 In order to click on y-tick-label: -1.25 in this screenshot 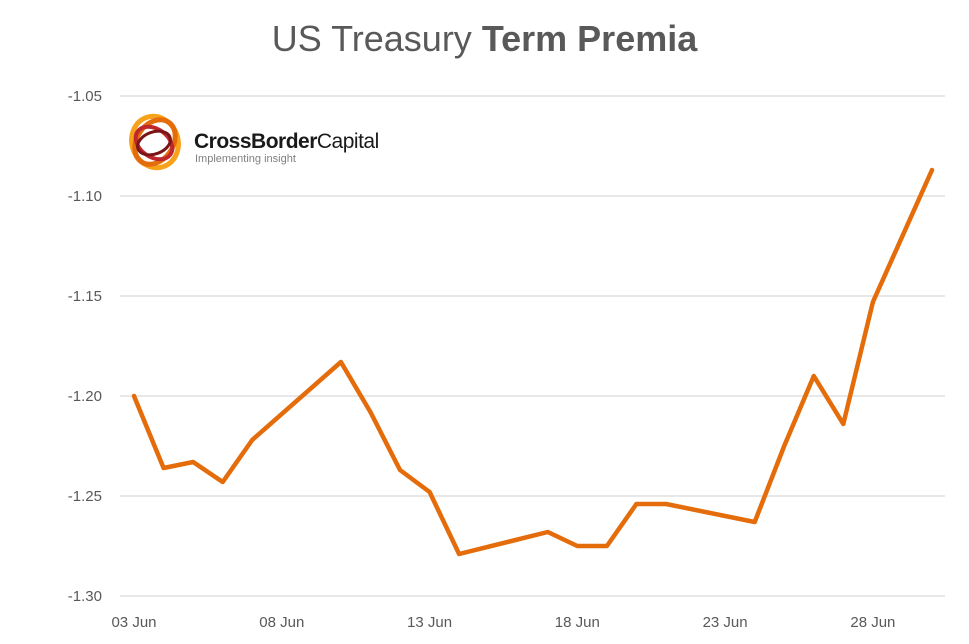, I will do `click(85, 496)`.